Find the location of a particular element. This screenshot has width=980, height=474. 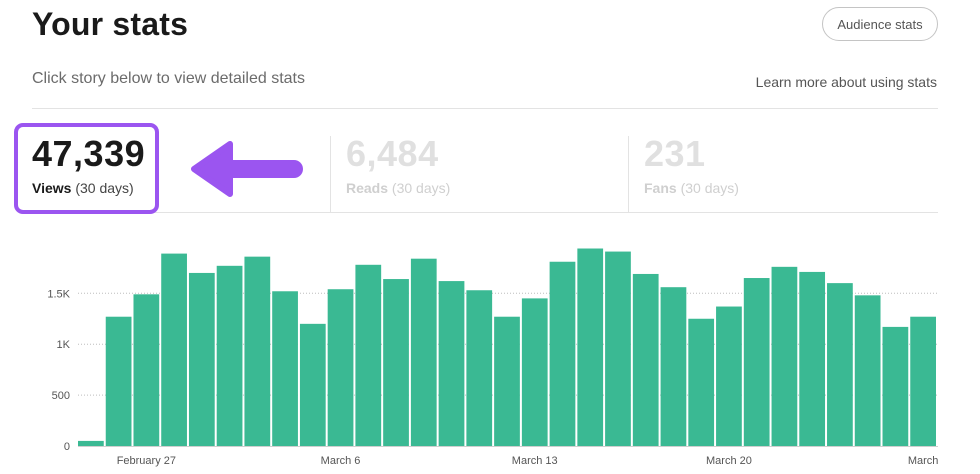

x-tick-label: March is located at coordinates (923, 461).